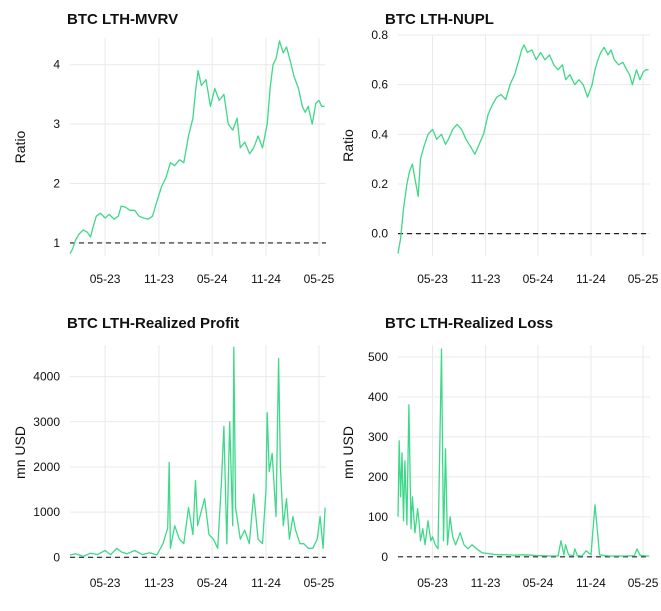  What do you see at coordinates (56, 65) in the screenshot?
I see `y-tick-label: 4` at bounding box center [56, 65].